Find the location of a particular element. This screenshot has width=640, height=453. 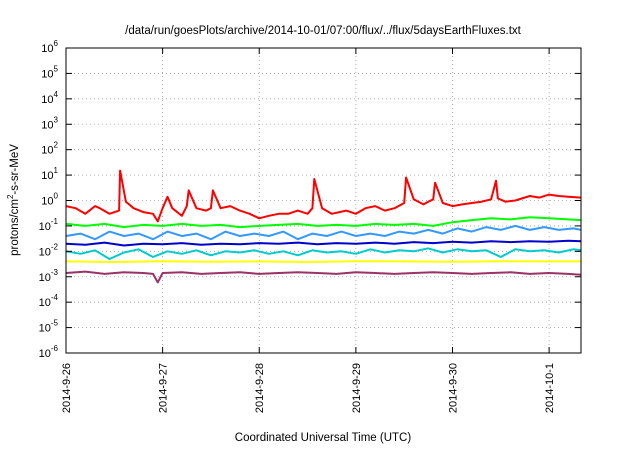

y-tick-exponent: -2 is located at coordinates (55, 246).